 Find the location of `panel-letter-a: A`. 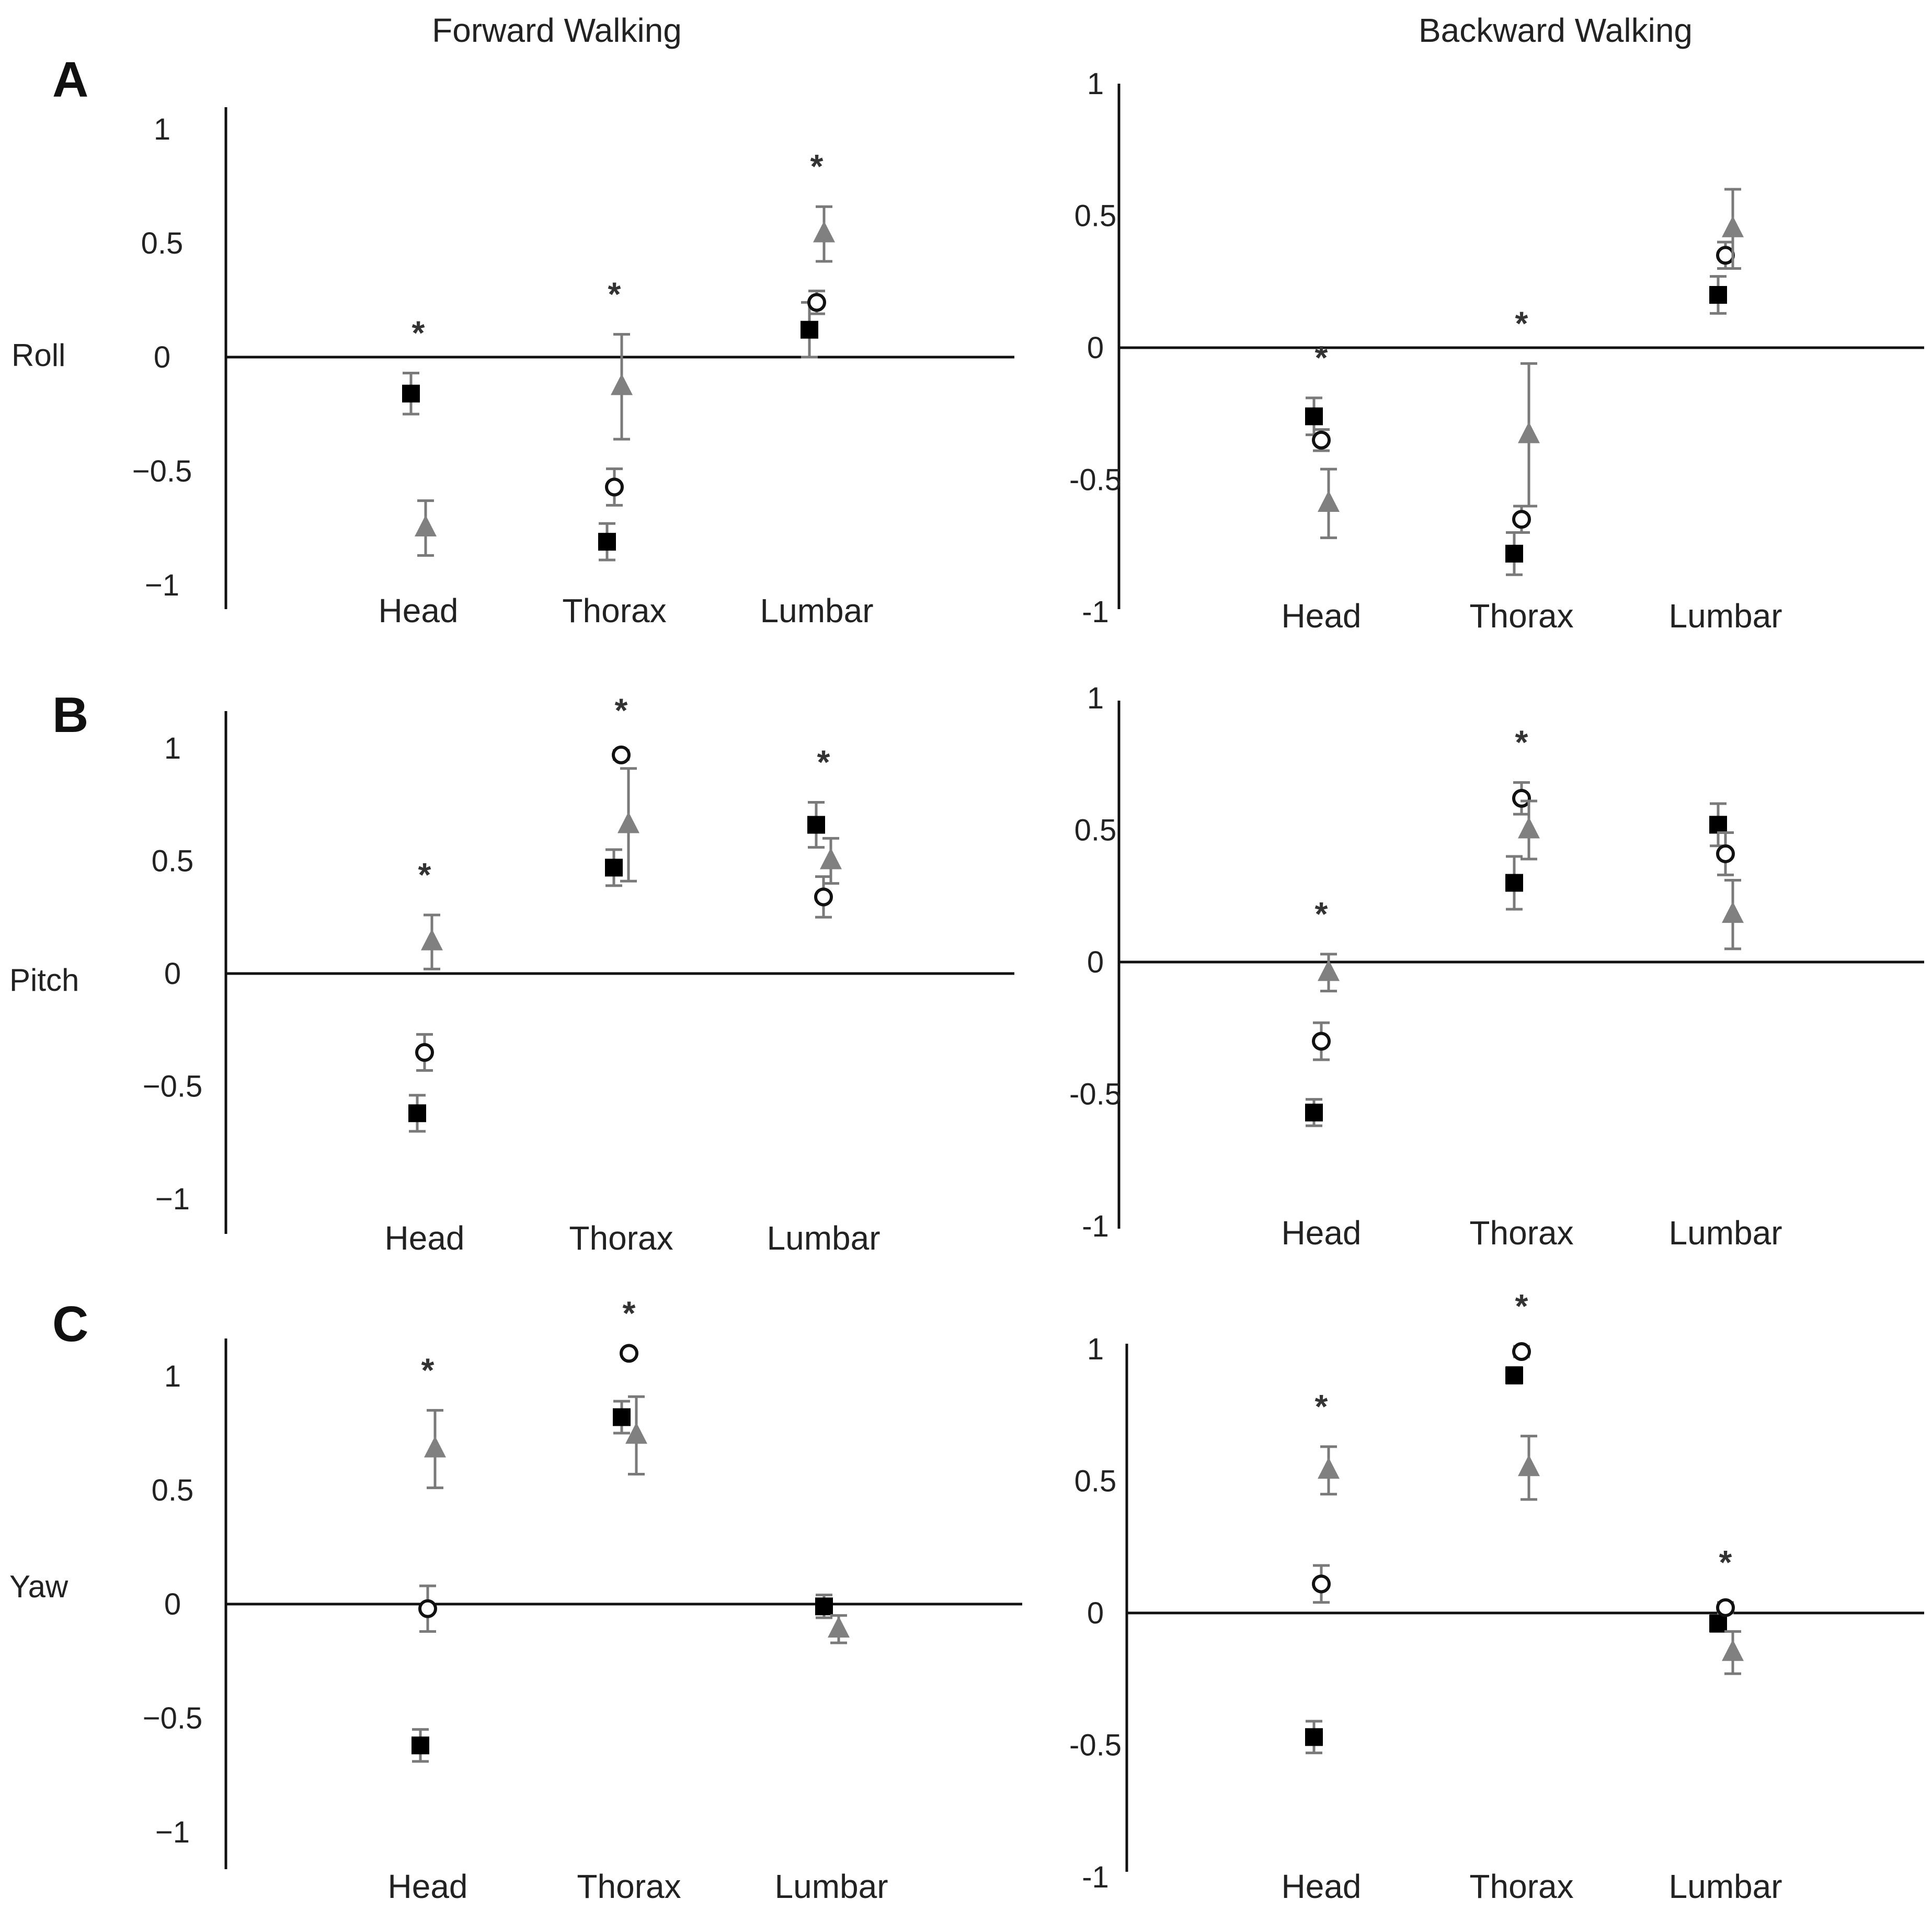

panel-letter-a: A is located at coordinates (70, 80).